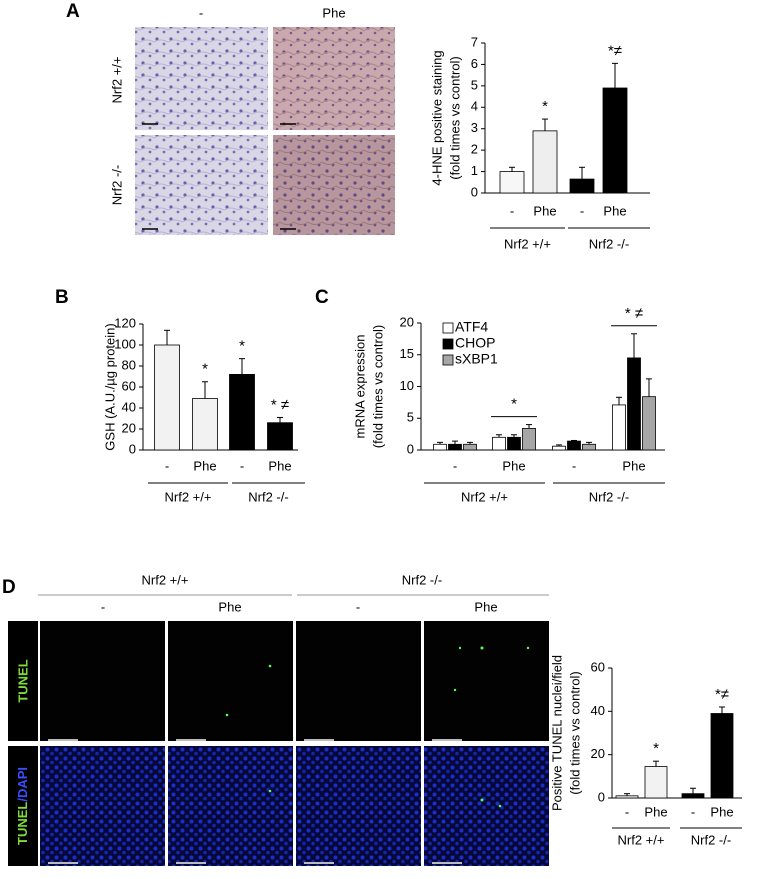 The height and width of the screenshot is (879, 772). Describe the element at coordinates (407, 385) in the screenshot. I see `y-tick-label: 10` at that location.